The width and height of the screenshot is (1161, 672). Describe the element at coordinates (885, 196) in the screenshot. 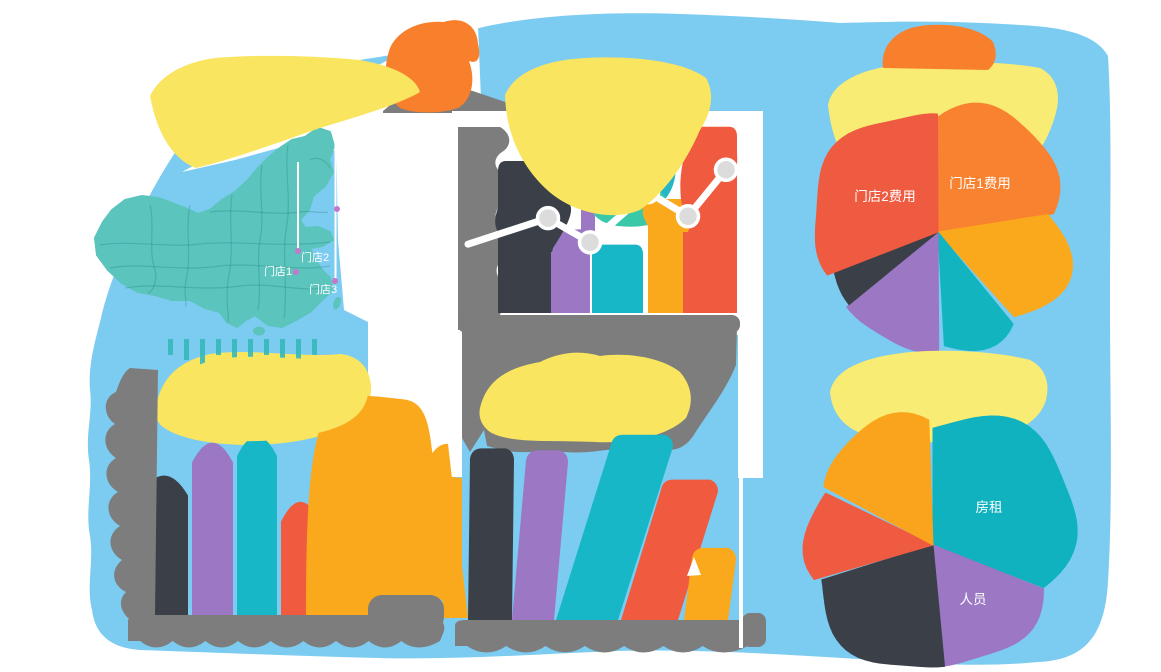

I see `pie1-label-store2-cost: 门店2费用` at that location.